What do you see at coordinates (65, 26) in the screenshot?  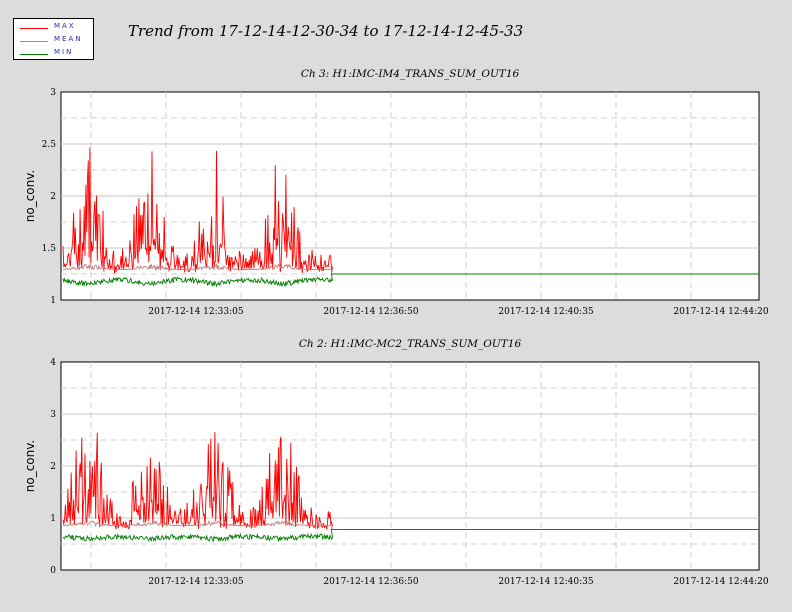 I see `legend-label-max: MAX` at bounding box center [65, 26].